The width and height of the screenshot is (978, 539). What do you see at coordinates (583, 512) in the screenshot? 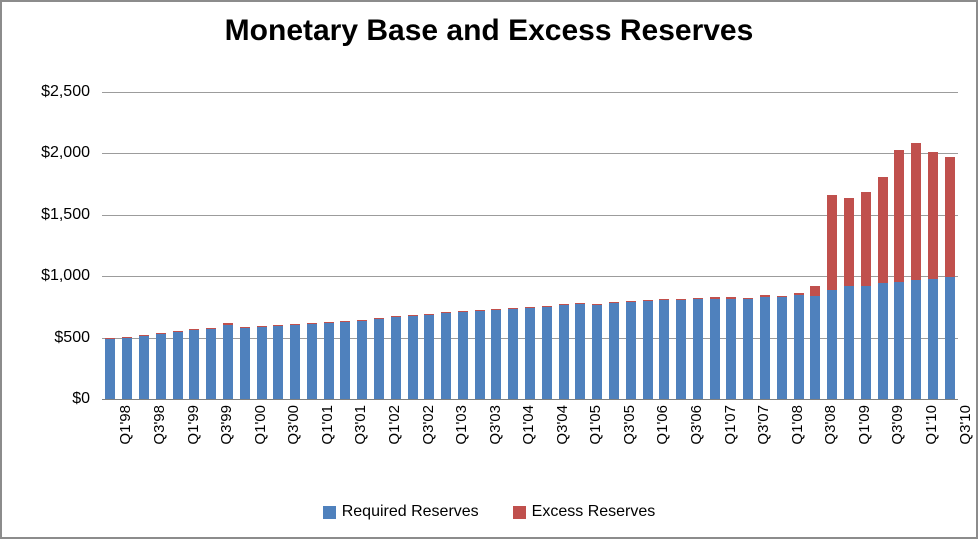
I see `legend-item-excess: Excess Reserves` at bounding box center [583, 512].